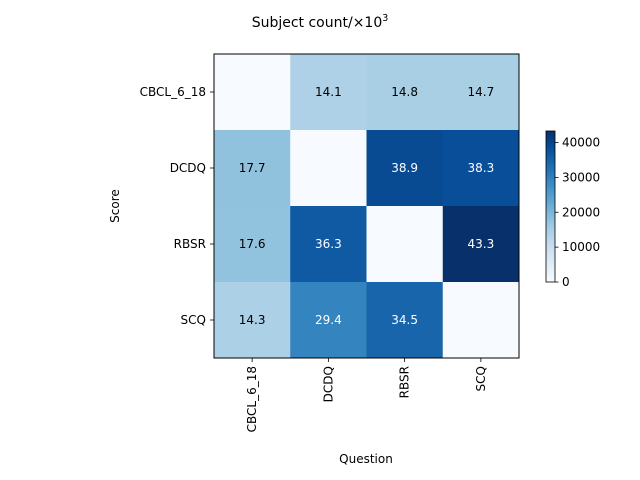 This screenshot has width=640, height=480. What do you see at coordinates (252, 399) in the screenshot?
I see `x-tick-label: CBCL_6_18` at bounding box center [252, 399].